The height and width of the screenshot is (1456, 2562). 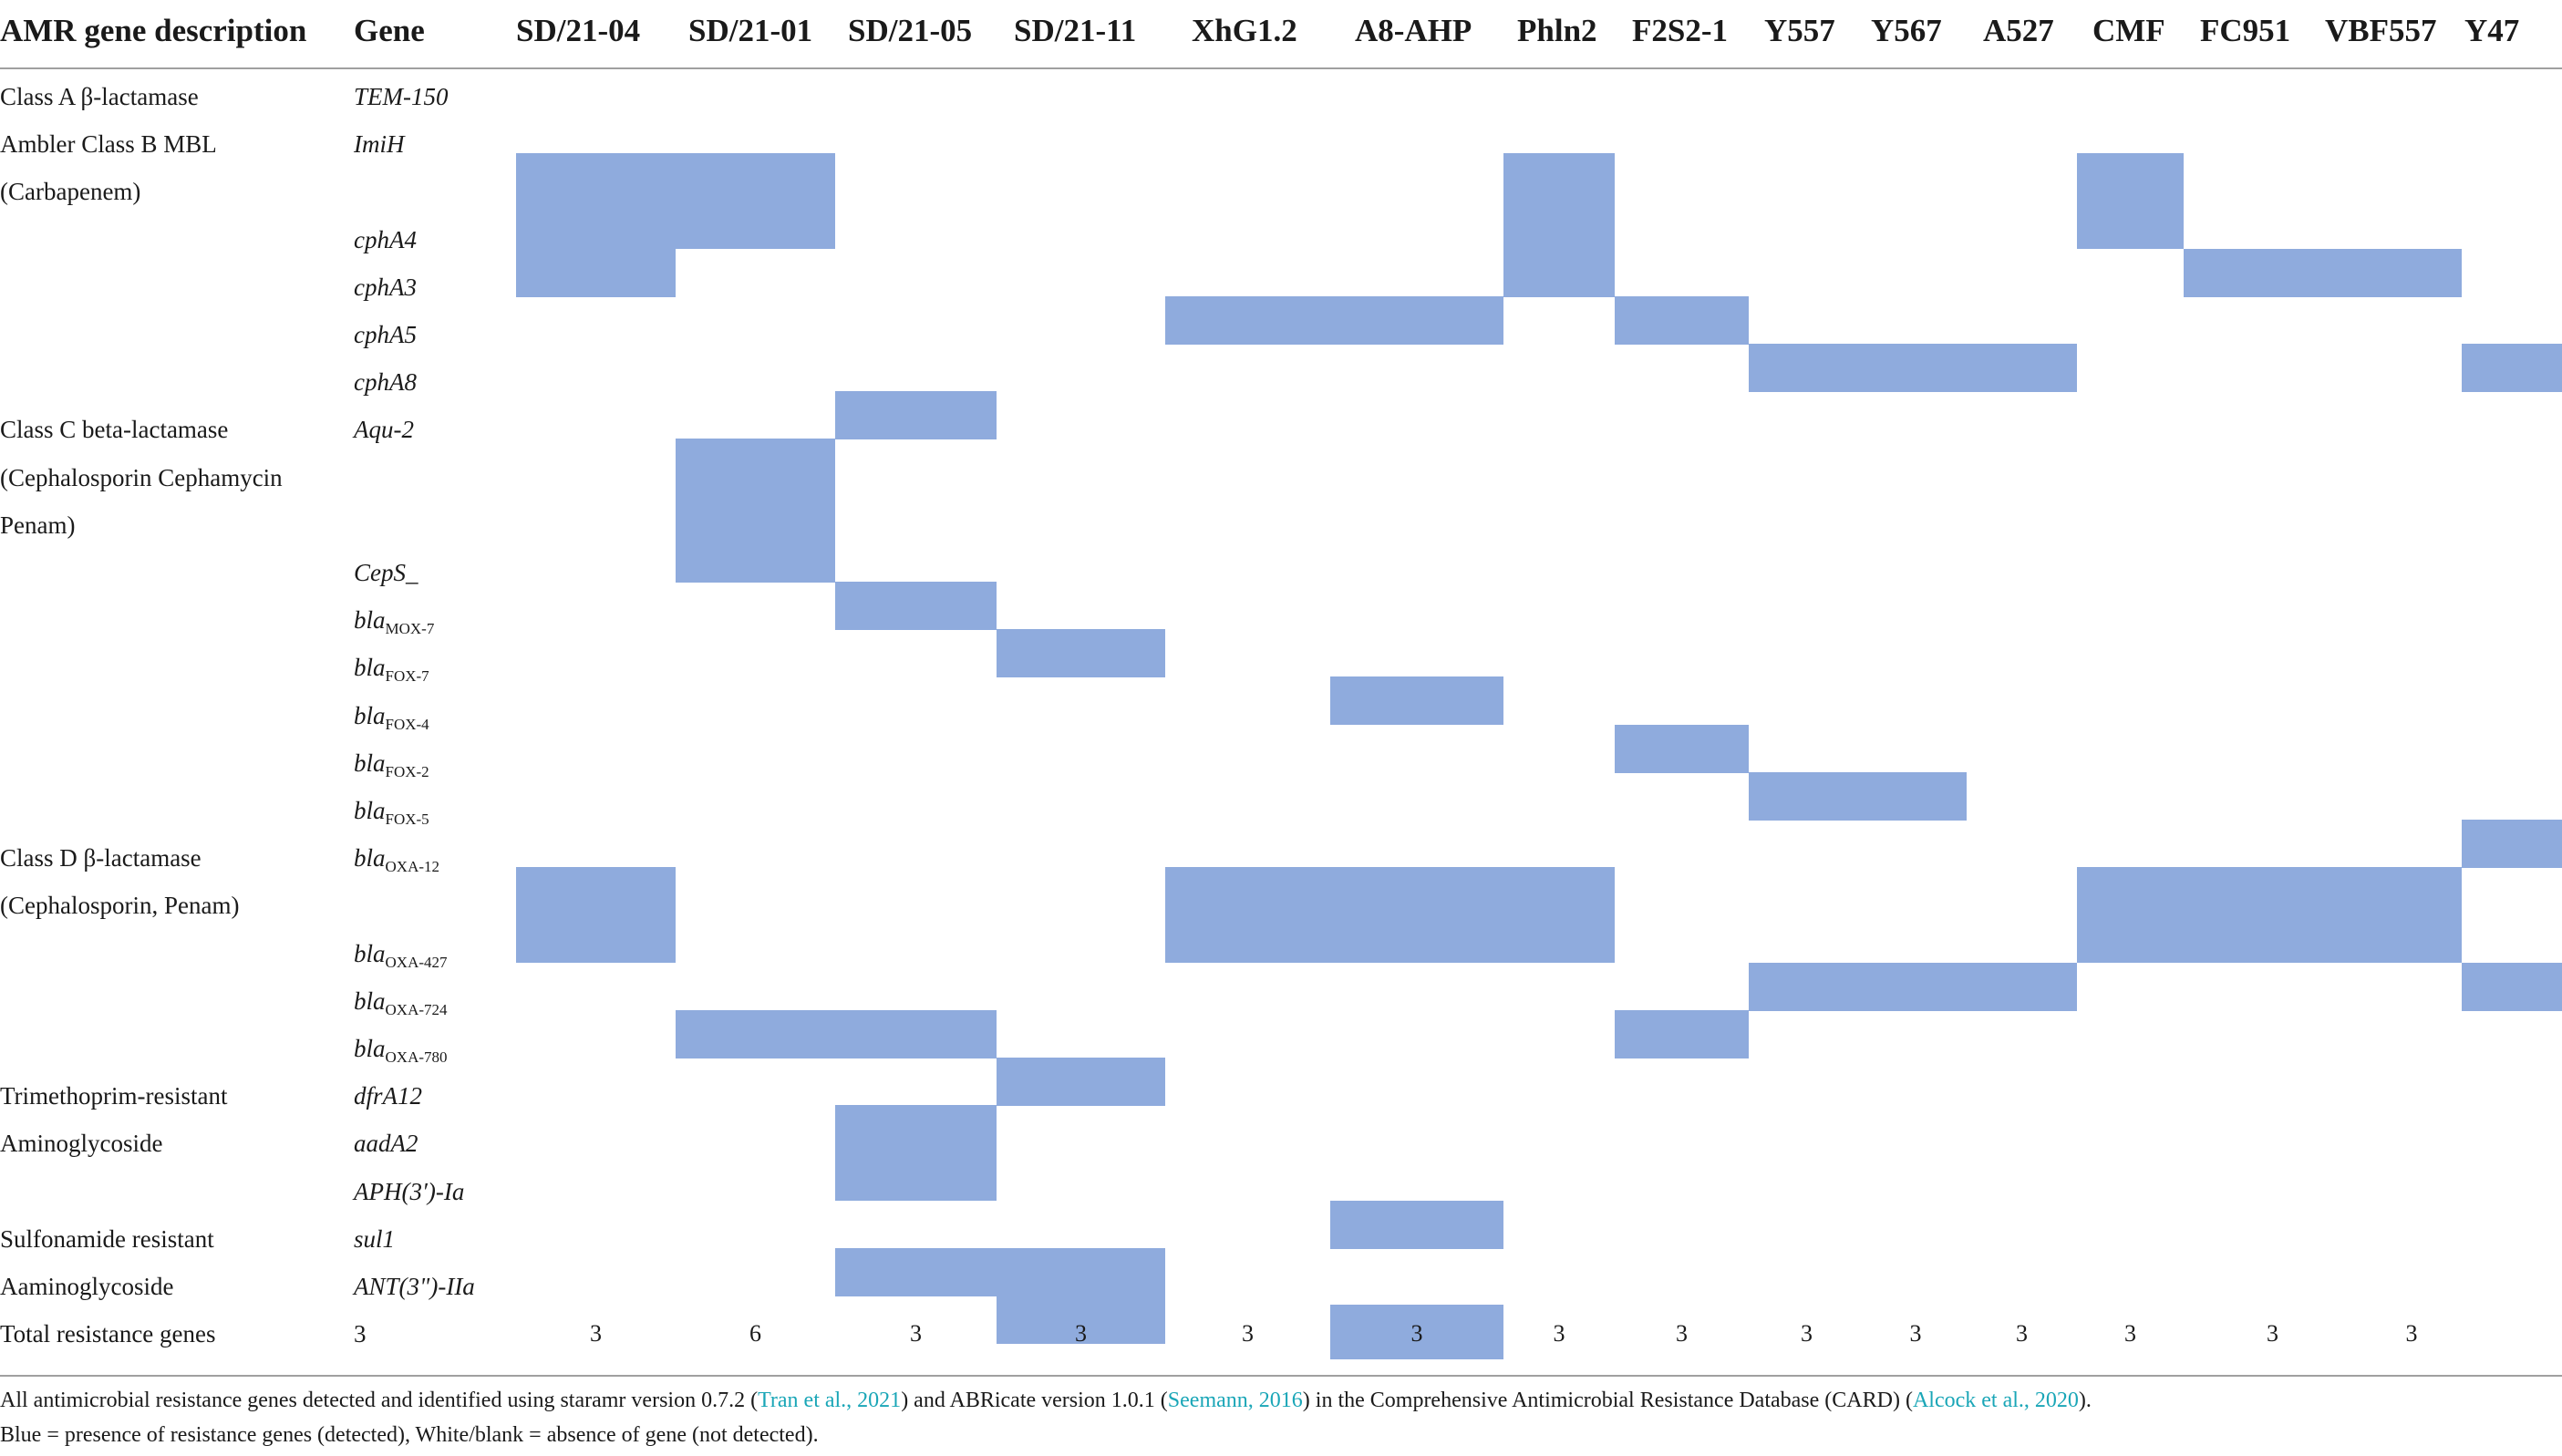 I want to click on total-value-7: 3, so click(x=1682, y=1333).